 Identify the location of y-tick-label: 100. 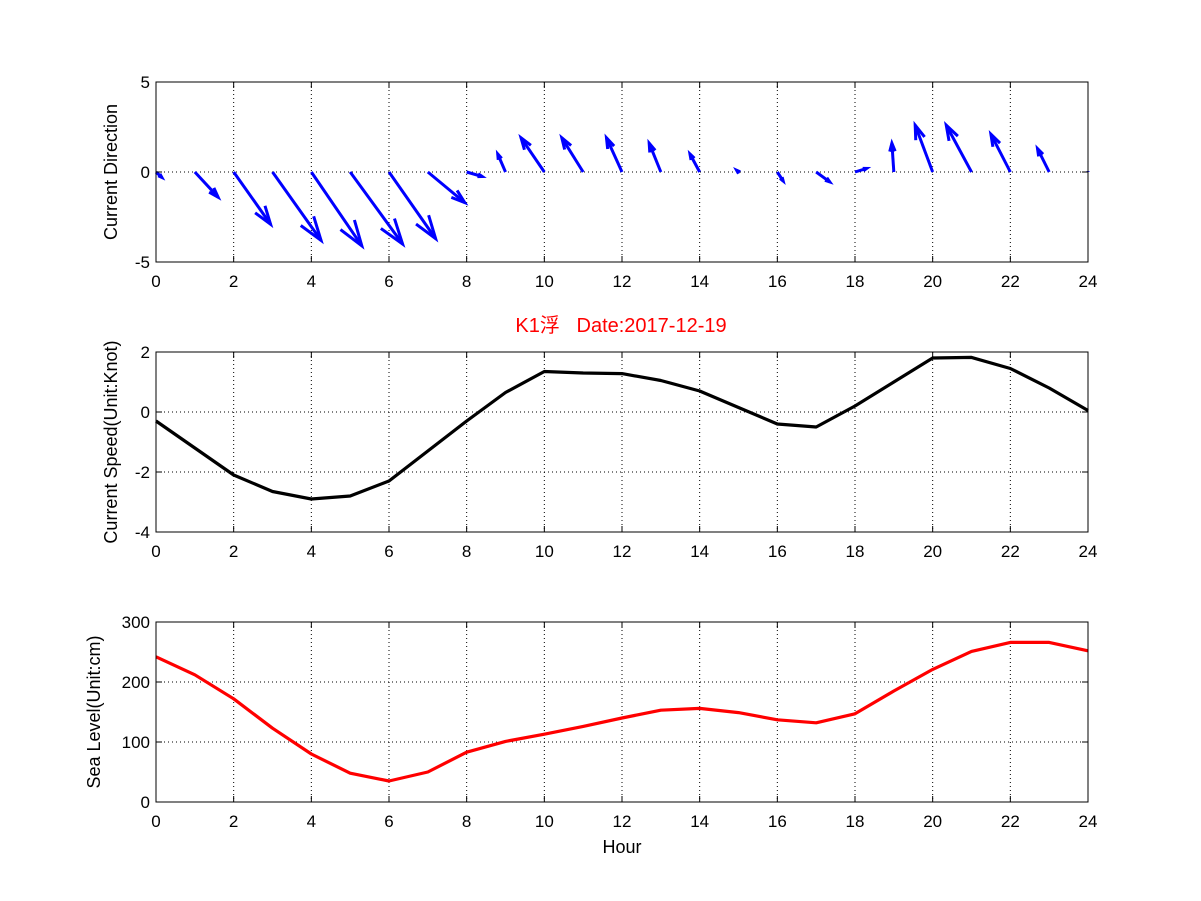
(136, 742).